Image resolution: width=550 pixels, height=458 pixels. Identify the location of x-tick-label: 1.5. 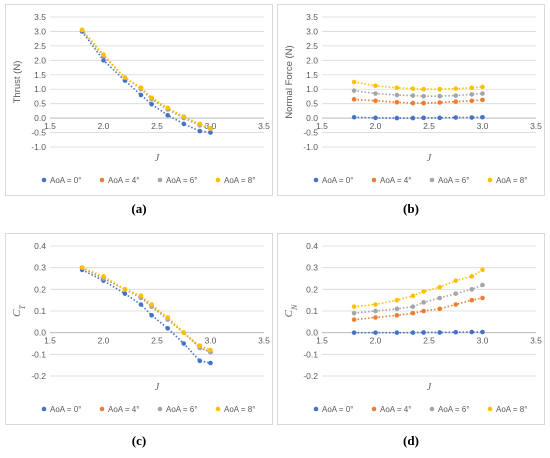
(50, 126).